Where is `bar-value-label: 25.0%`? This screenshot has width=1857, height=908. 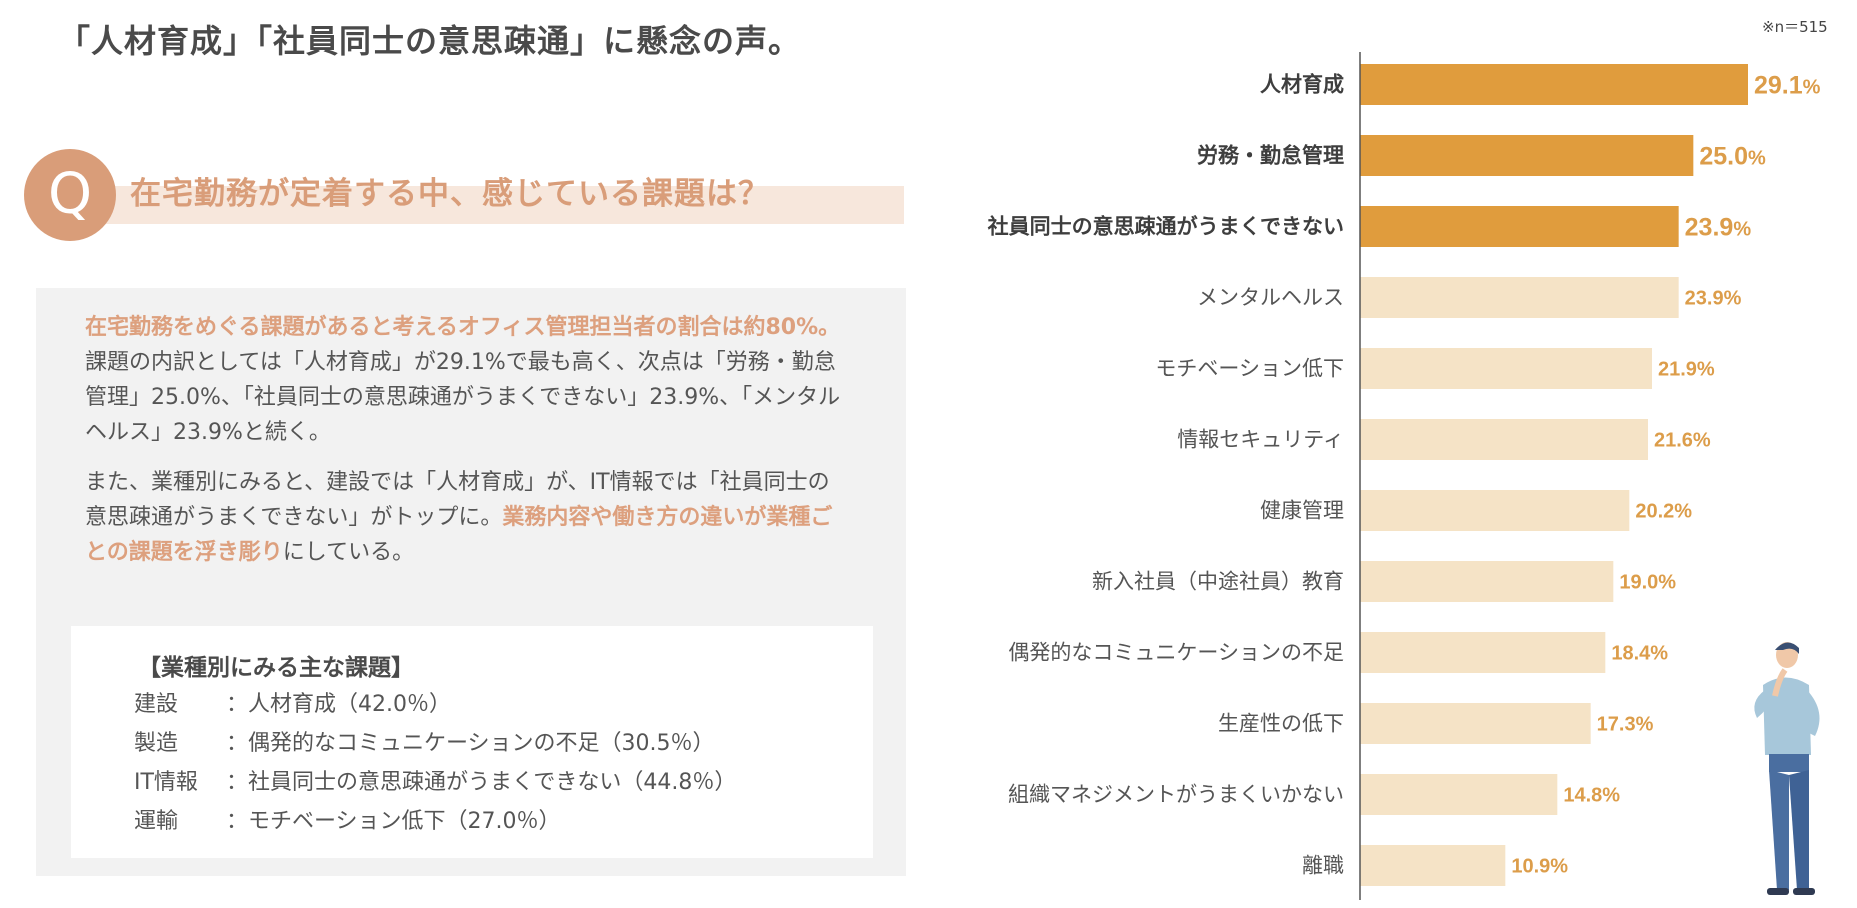
bar-value-label: 25.0% is located at coordinates (1732, 157).